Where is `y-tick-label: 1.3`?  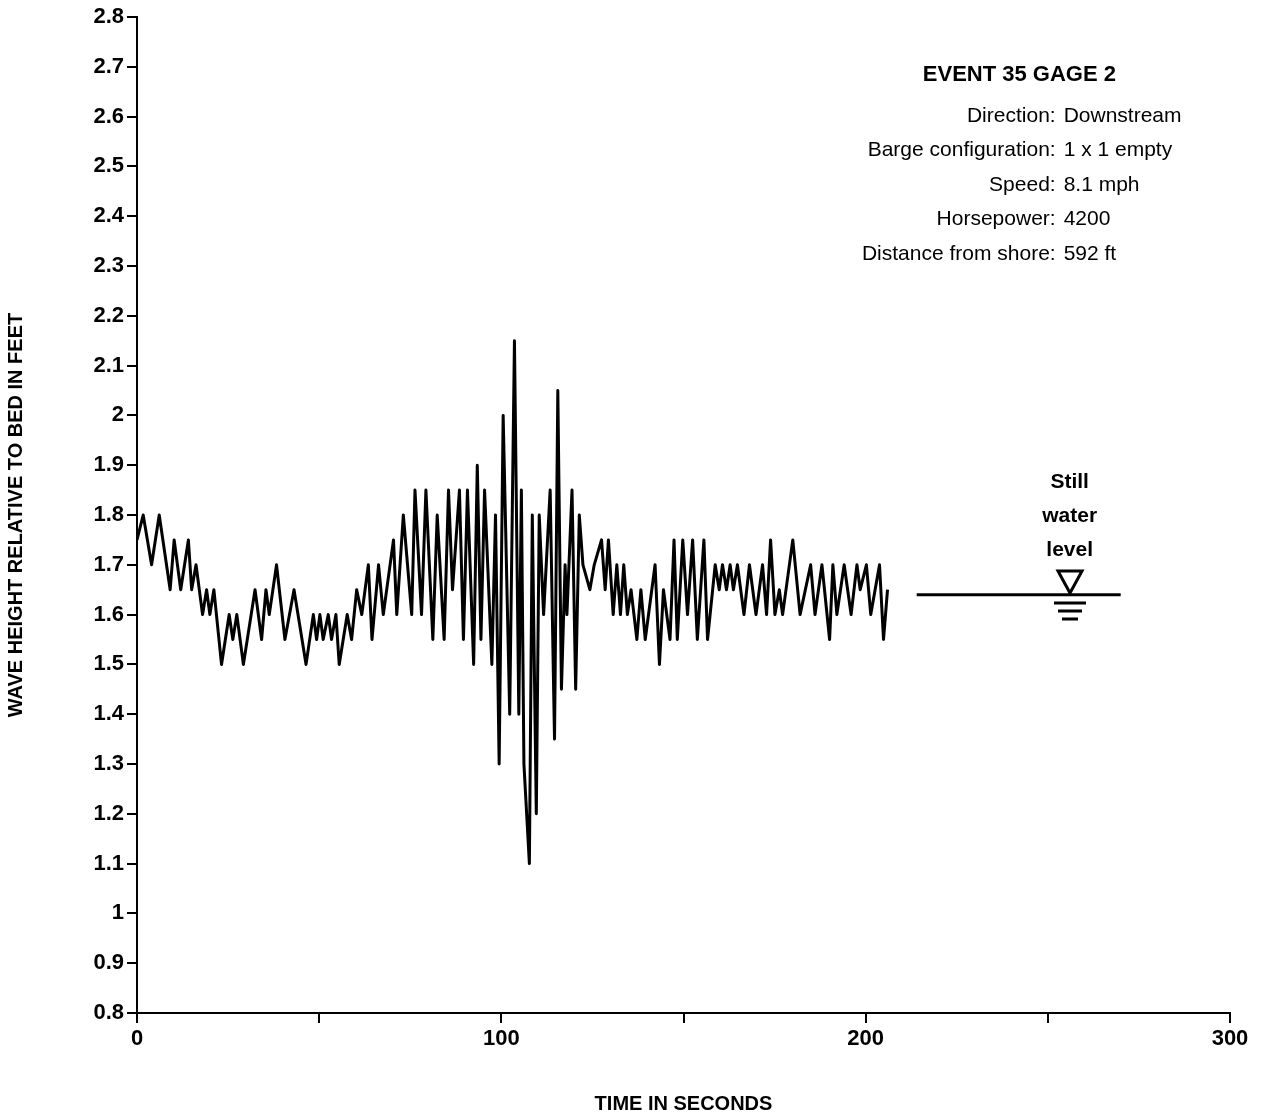
y-tick-label: 1.3 is located at coordinates (108, 763).